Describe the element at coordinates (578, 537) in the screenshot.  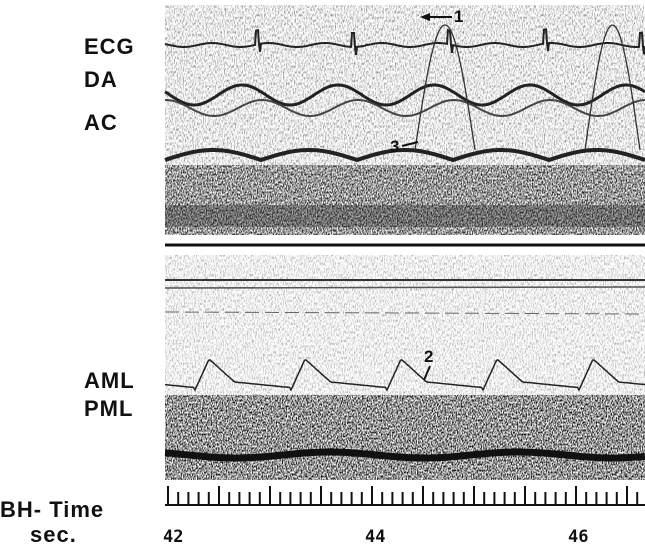
I see `time-tick-label: 46` at that location.